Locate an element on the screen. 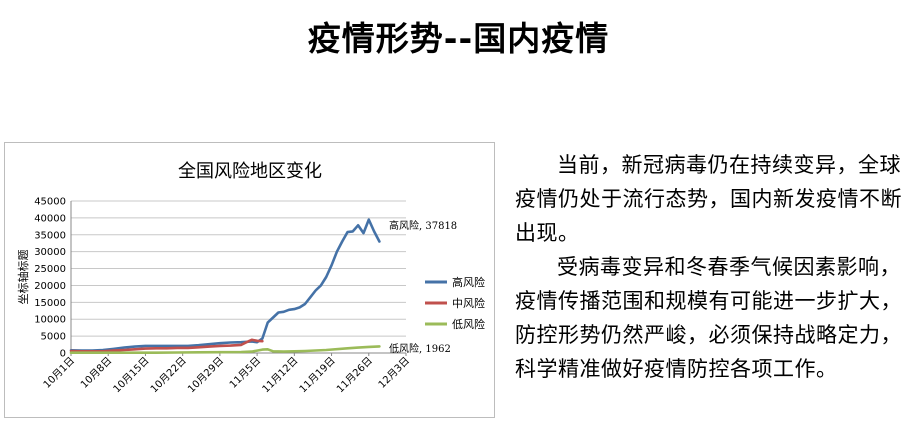  y-tick-label: 10000 is located at coordinates (50, 320).